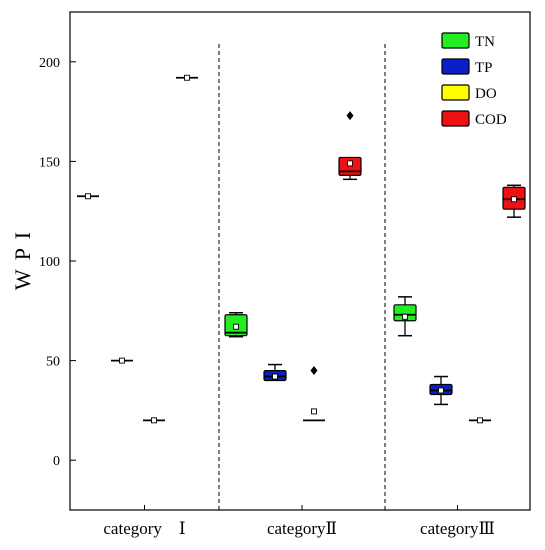 Image resolution: width=545 pixels, height=550 pixels. Describe the element at coordinates (455, 92) in the screenshot. I see `legend-swatch-do` at that location.